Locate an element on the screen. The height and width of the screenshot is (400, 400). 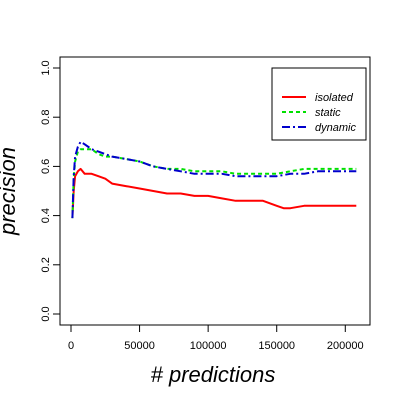
x-tick-label: 200000 is located at coordinates (345, 346).